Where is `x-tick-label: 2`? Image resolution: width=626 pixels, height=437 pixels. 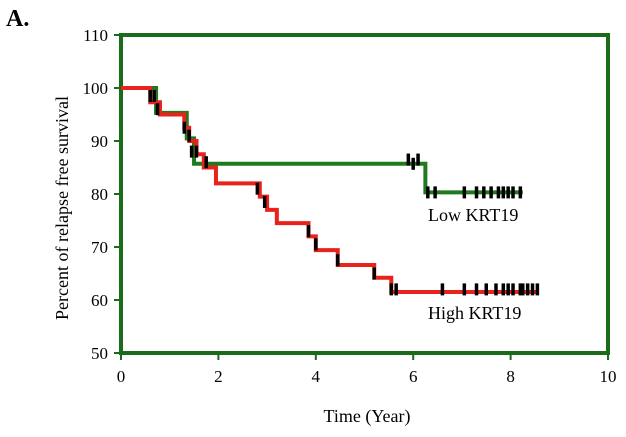 x-tick-label: 2 is located at coordinates (218, 376).